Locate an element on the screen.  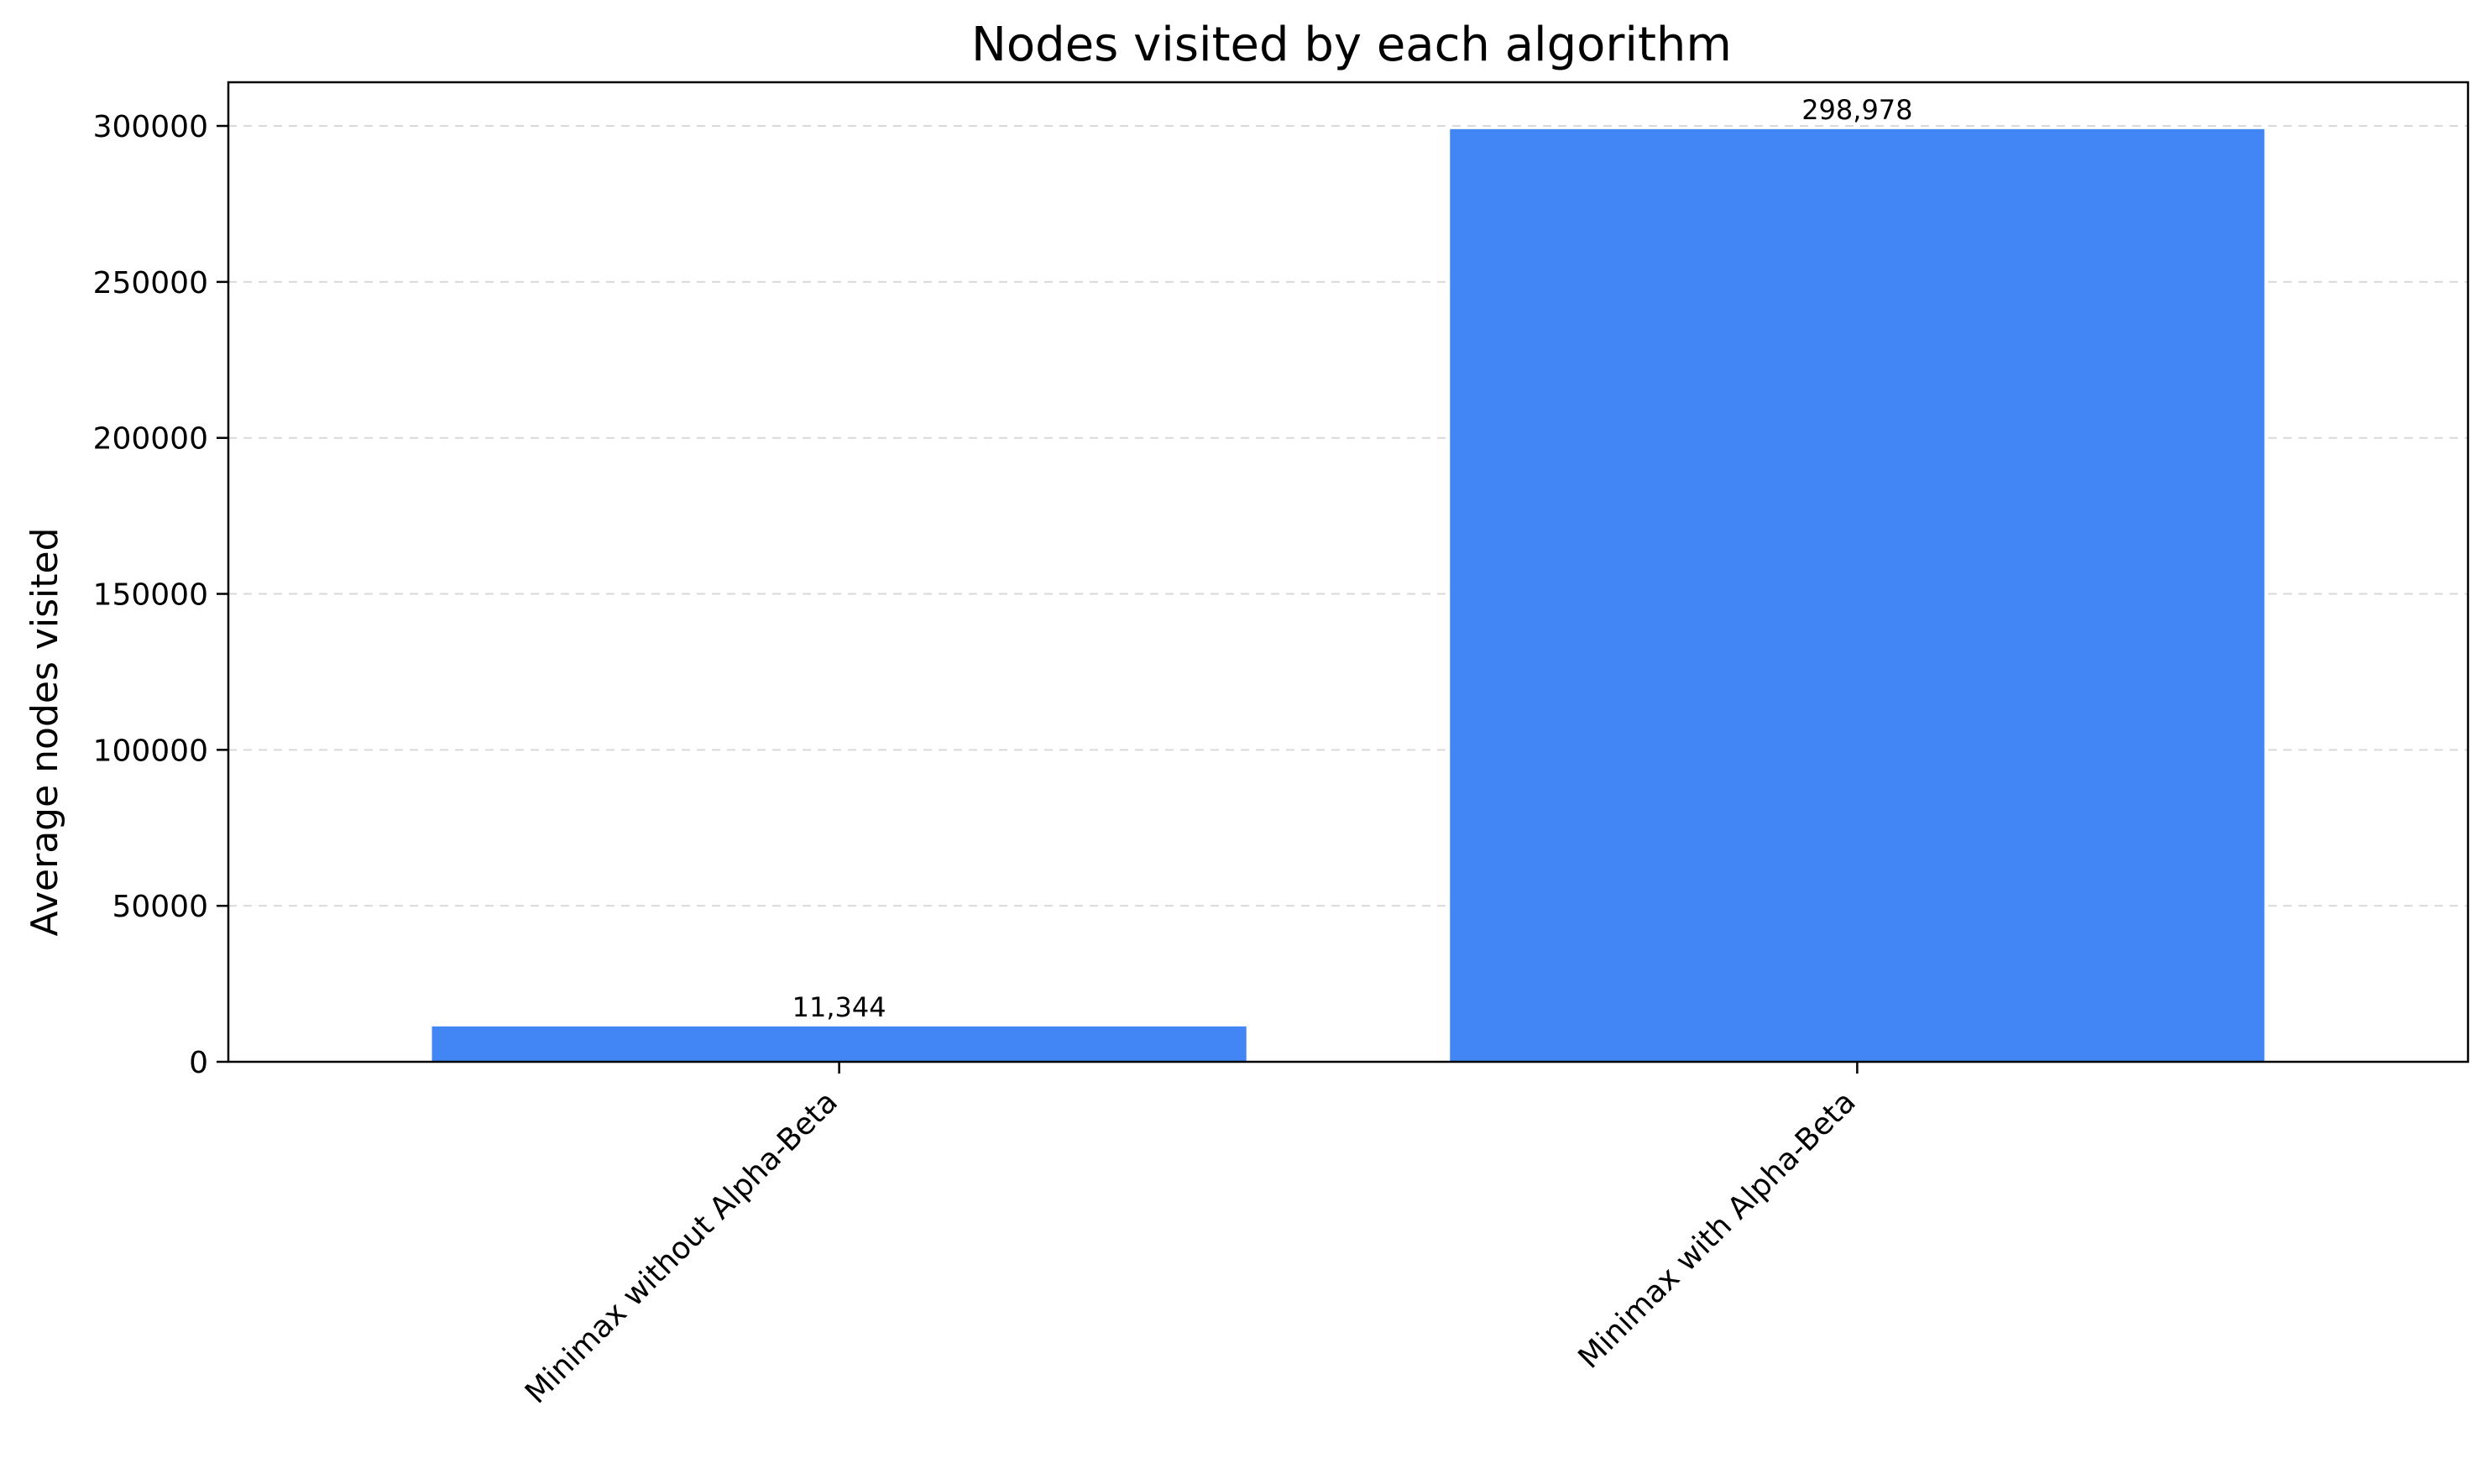
y-tick-label: 200000 is located at coordinates (150, 439).